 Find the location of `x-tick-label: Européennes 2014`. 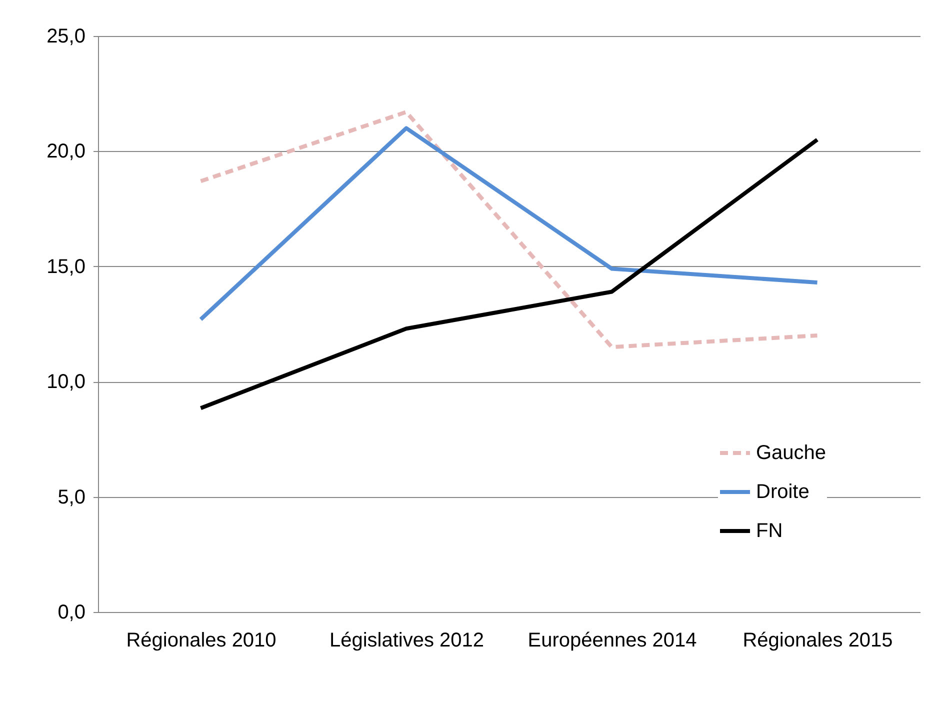

x-tick-label: Européennes 2014 is located at coordinates (612, 641).